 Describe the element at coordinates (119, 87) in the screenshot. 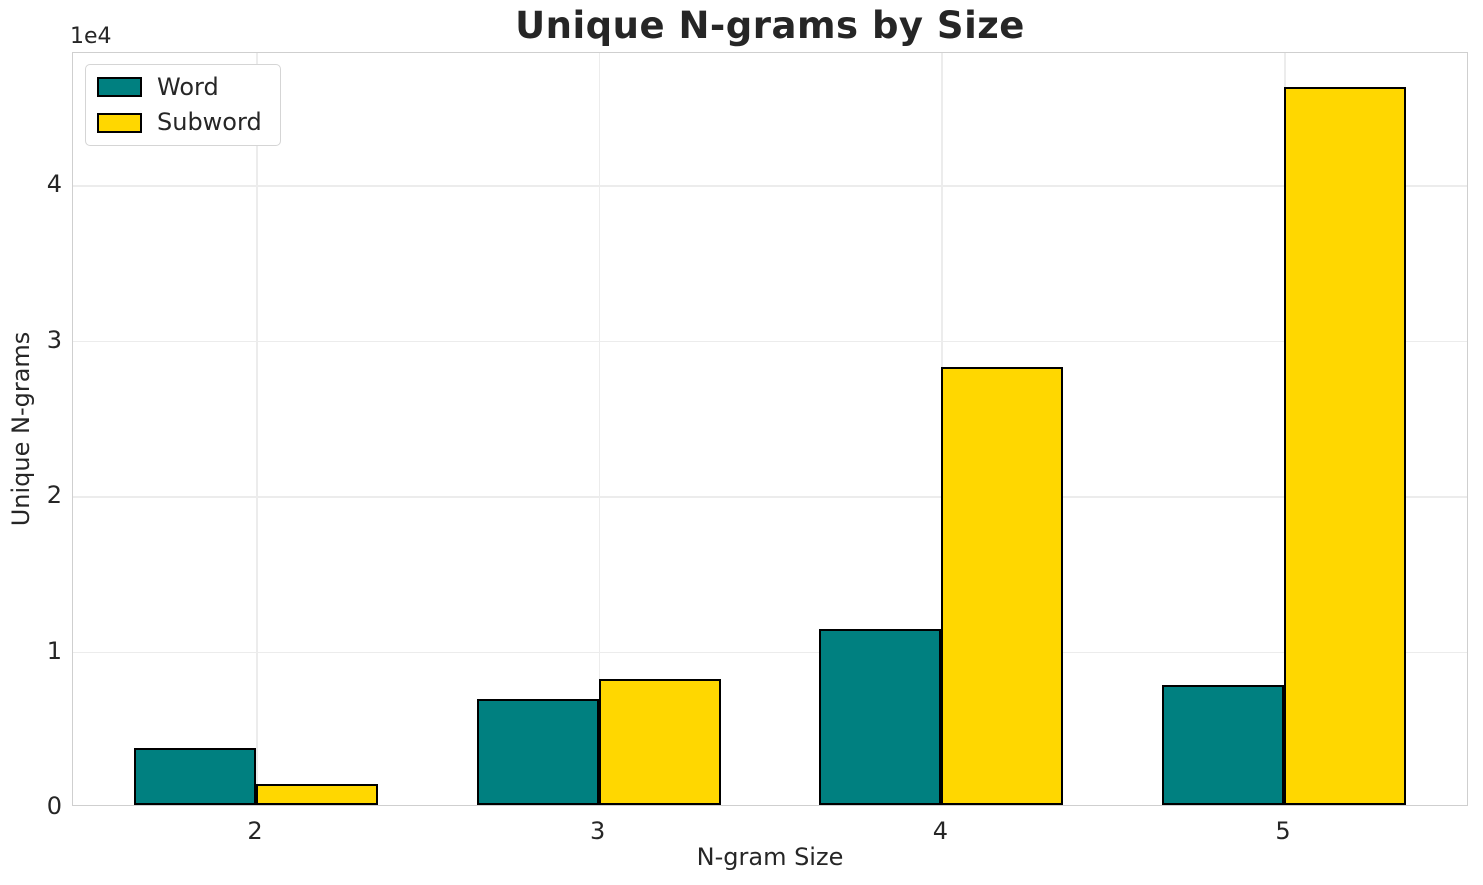

I see `word-legend-swatch` at that location.